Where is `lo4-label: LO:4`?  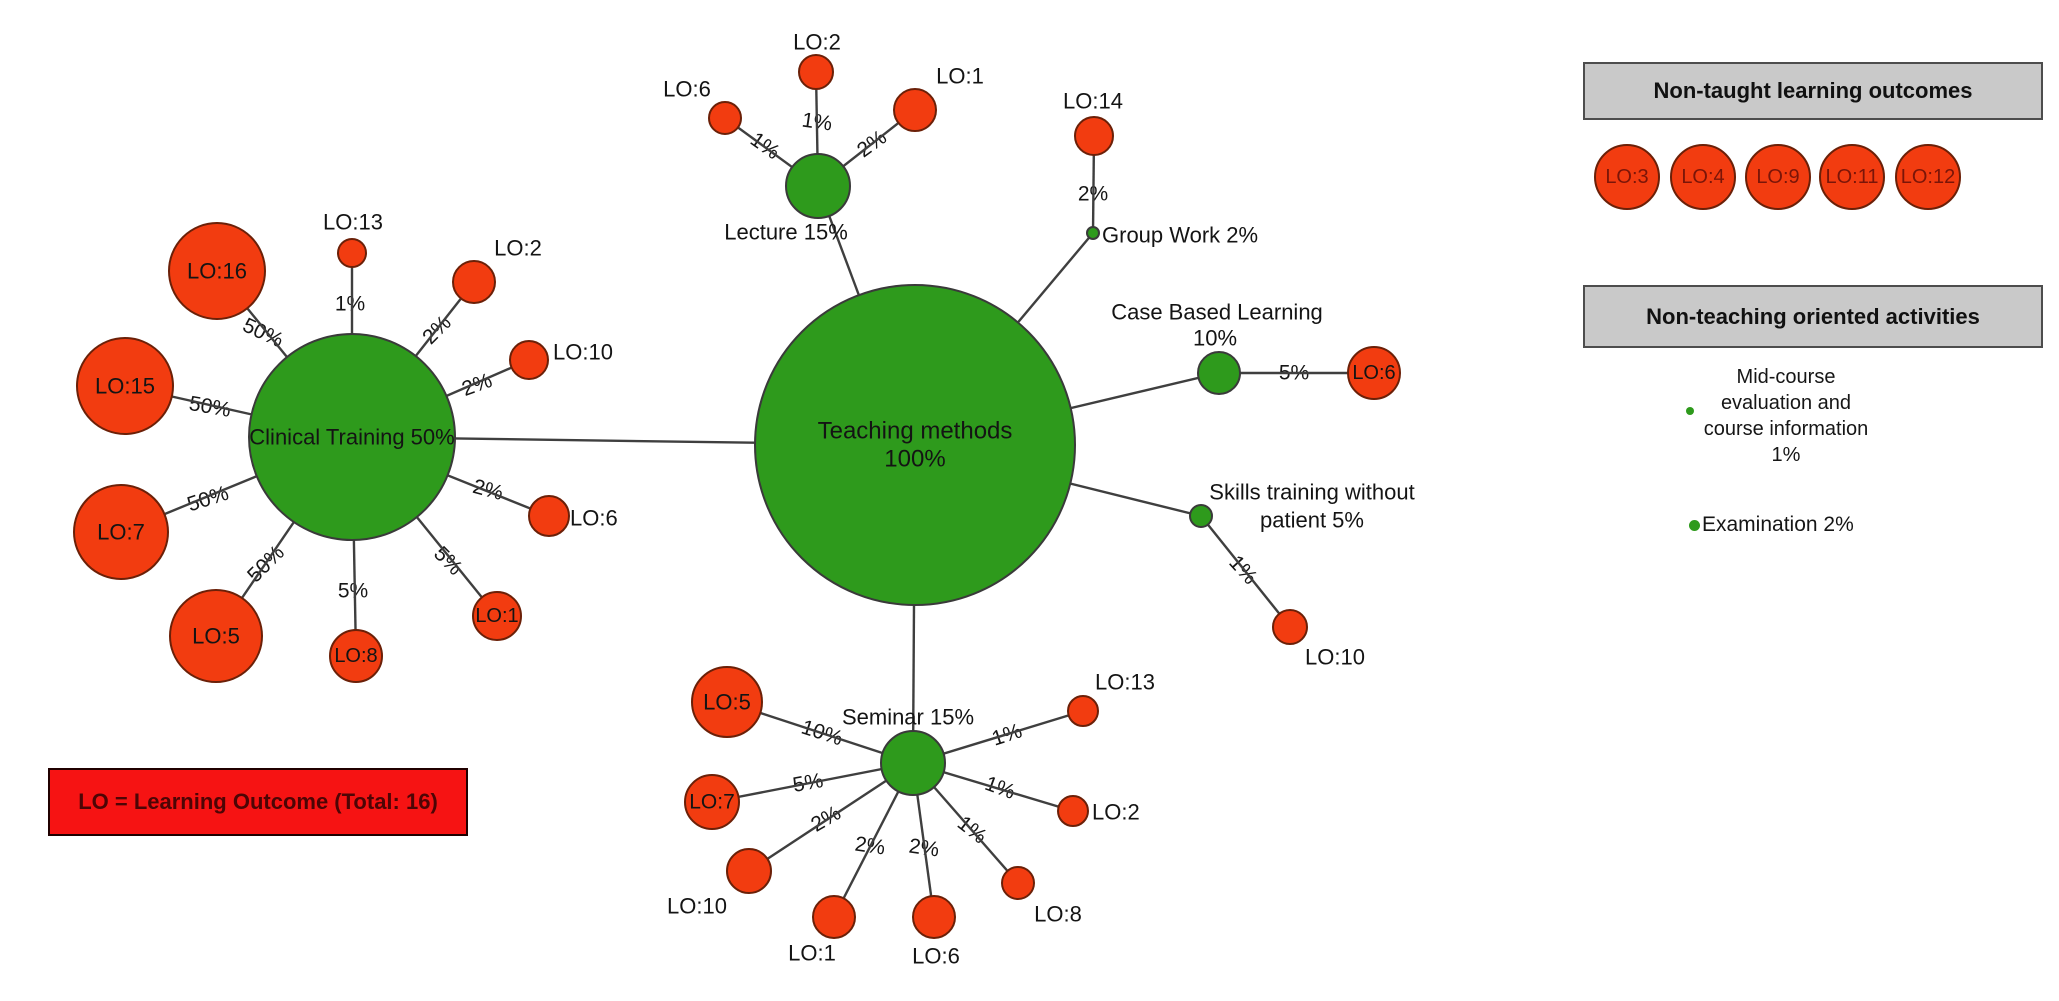 lo4-label: LO:4 is located at coordinates (1703, 176).